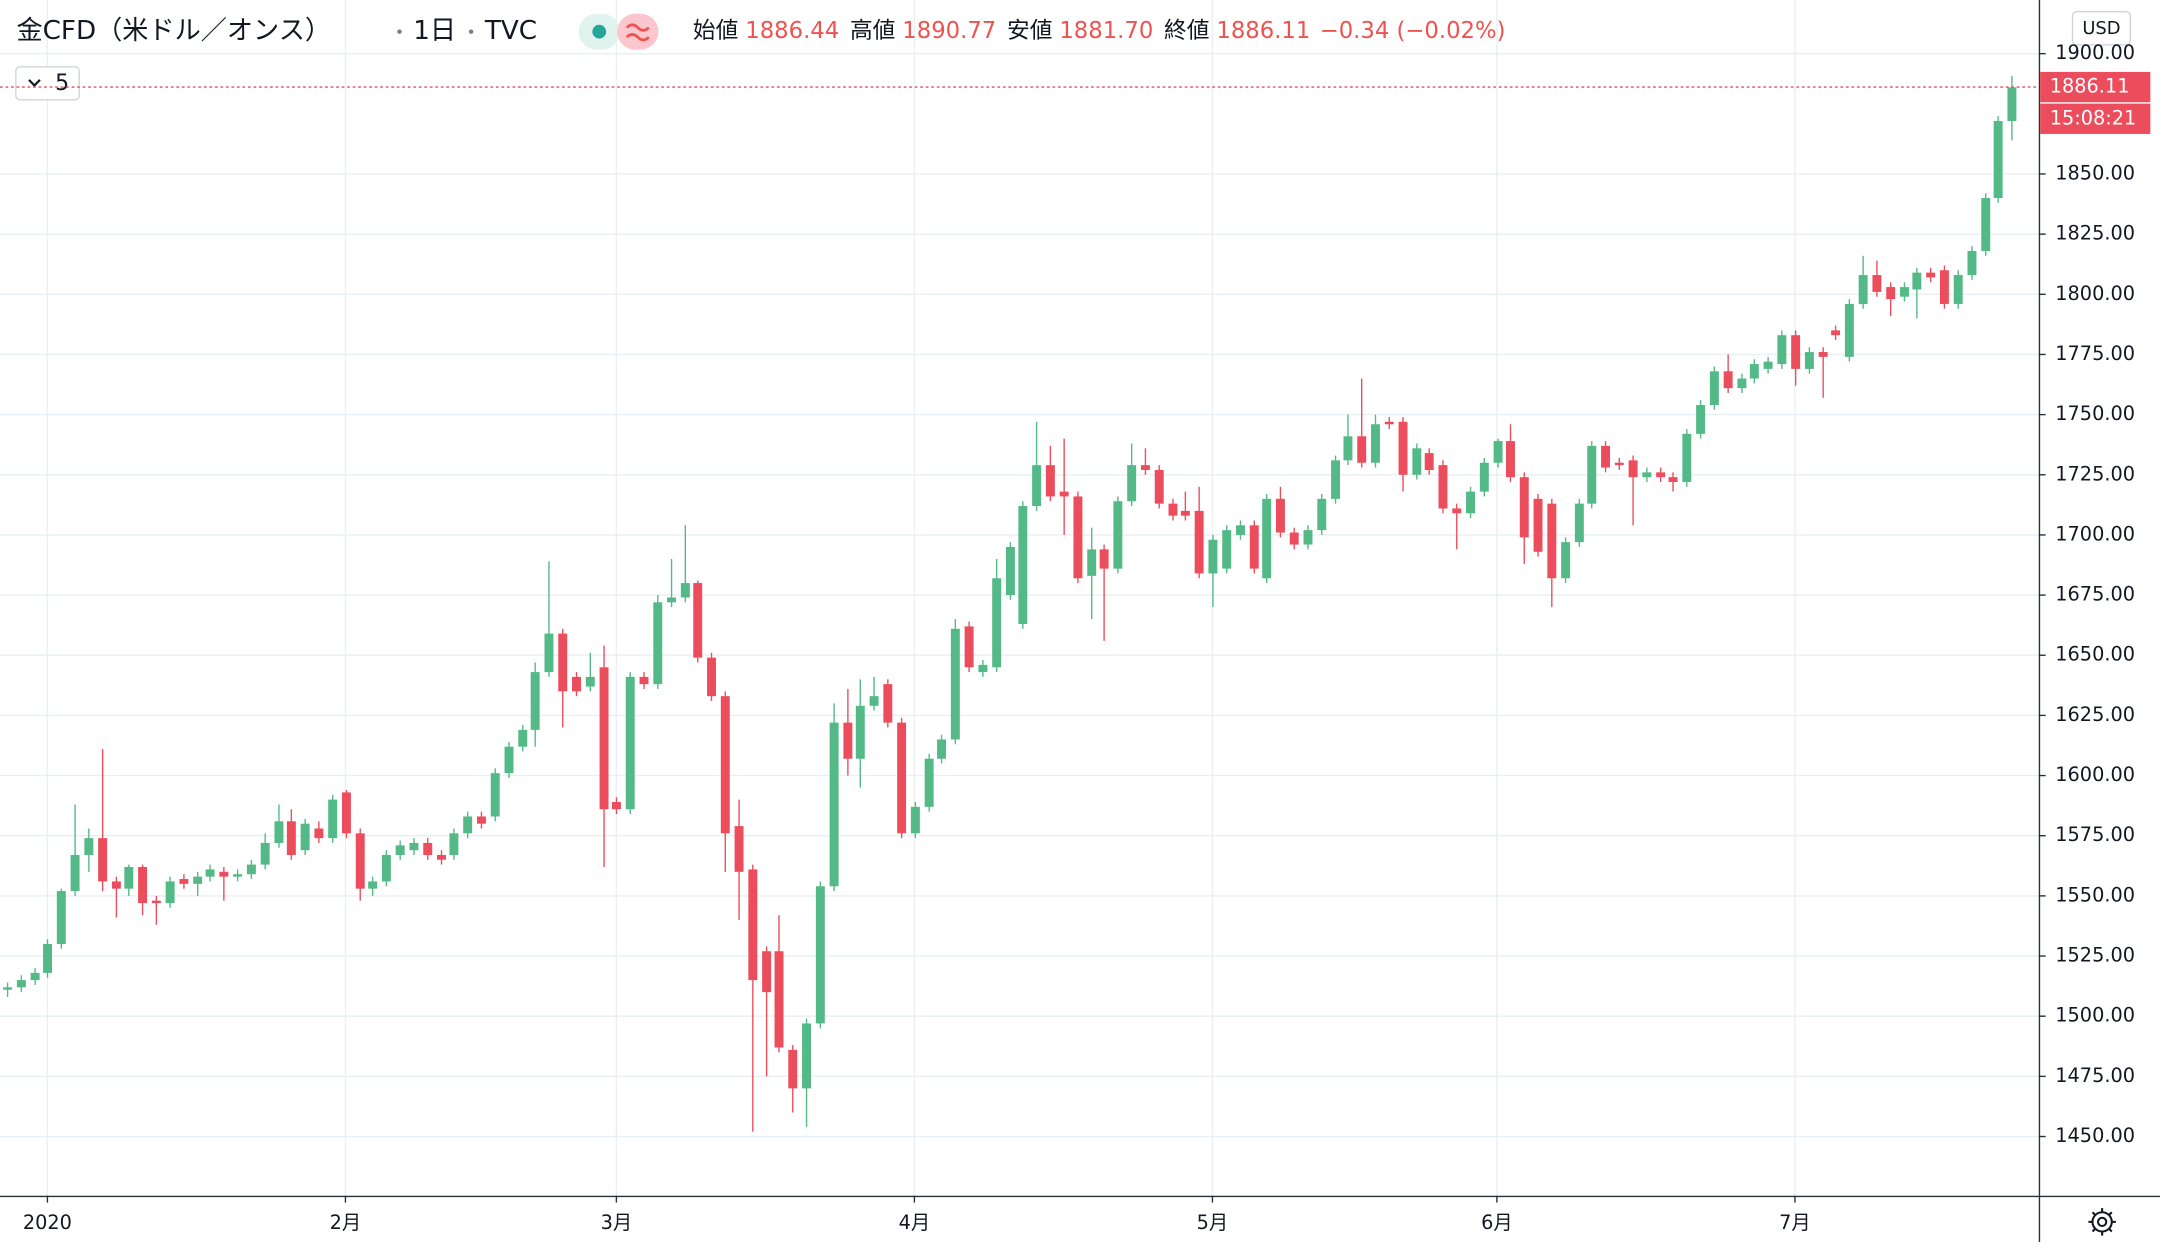 The height and width of the screenshot is (1242, 2160). What do you see at coordinates (2095, 654) in the screenshot?
I see `y-tick-label: 1650.00` at bounding box center [2095, 654].